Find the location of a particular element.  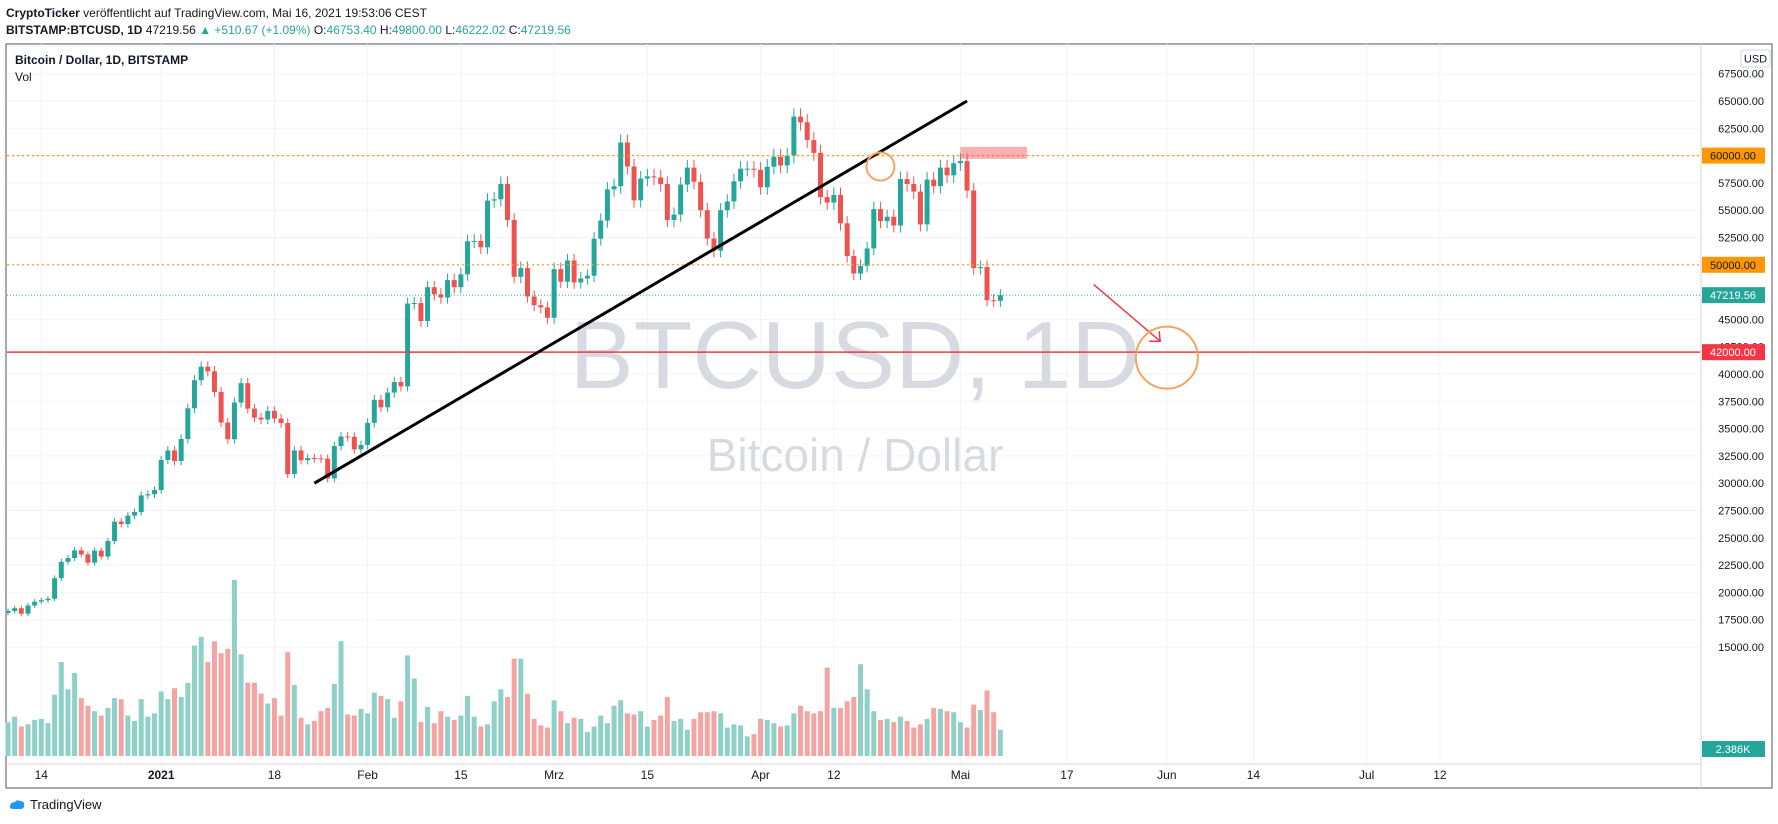

x-tick-label: Jul is located at coordinates (1366, 775).